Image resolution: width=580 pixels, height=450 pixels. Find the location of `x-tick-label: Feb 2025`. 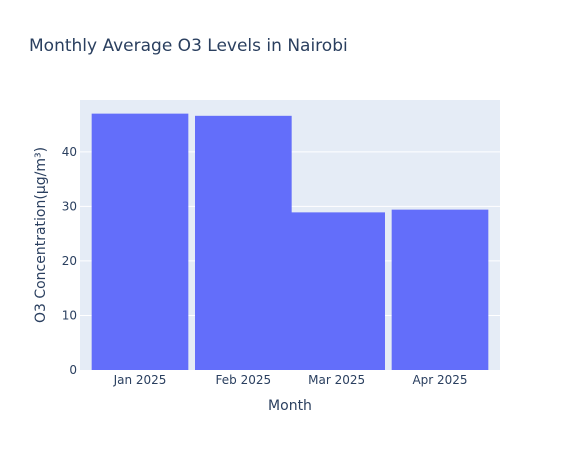

x-tick-label: Feb 2025 is located at coordinates (244, 380).